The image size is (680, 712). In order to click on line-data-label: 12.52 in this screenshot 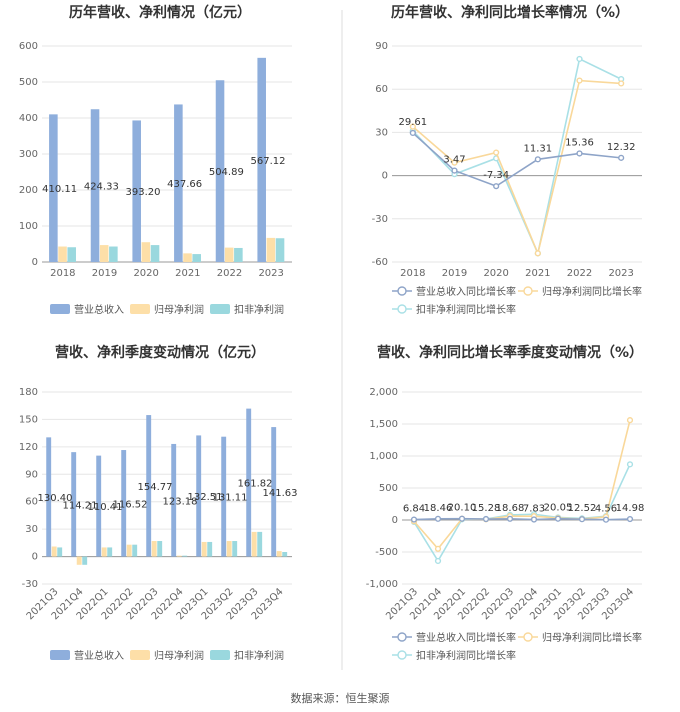, I will do `click(582, 508)`.